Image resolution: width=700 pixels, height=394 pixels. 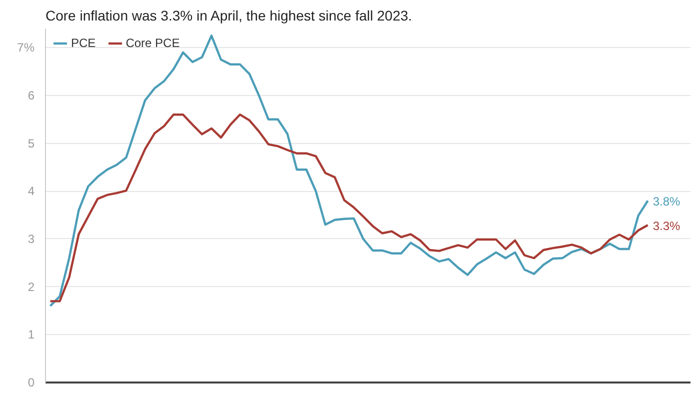 I want to click on data-label: 3.8%, so click(x=666, y=201).